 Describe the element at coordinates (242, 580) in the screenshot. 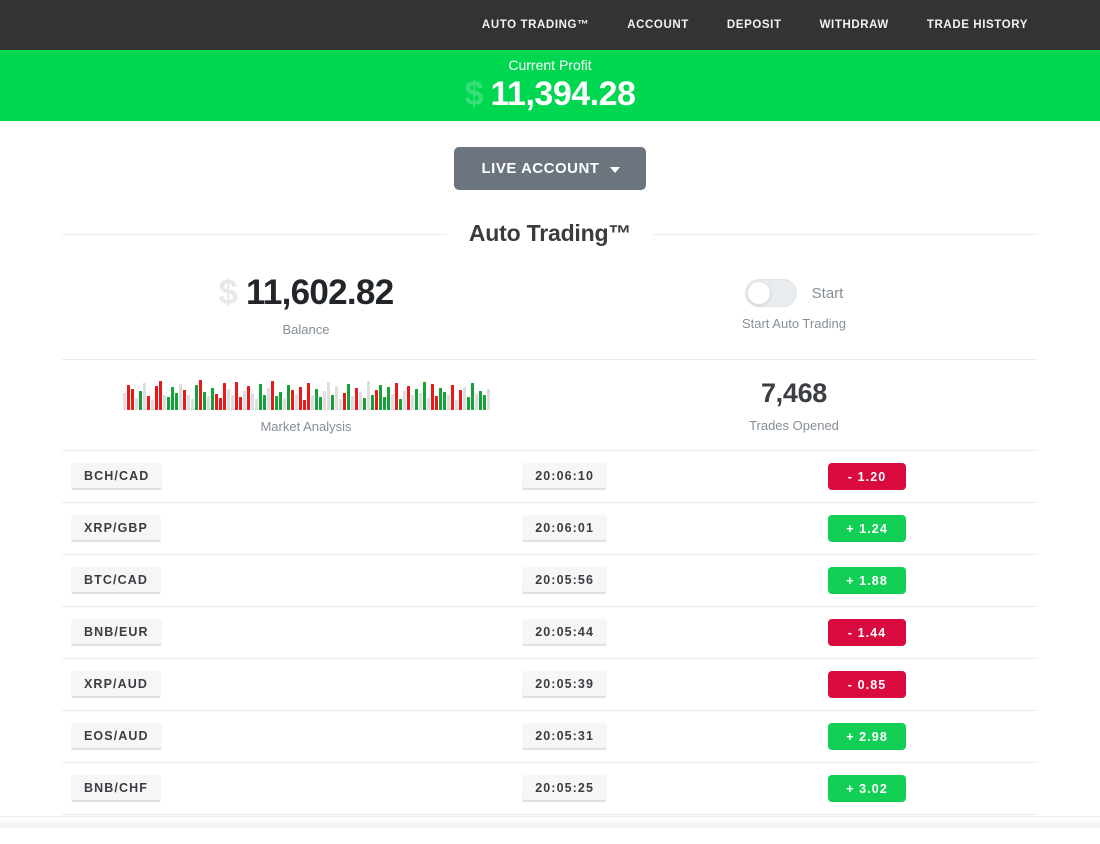

I see `trade-pair-cell: BTC/CAD` at that location.